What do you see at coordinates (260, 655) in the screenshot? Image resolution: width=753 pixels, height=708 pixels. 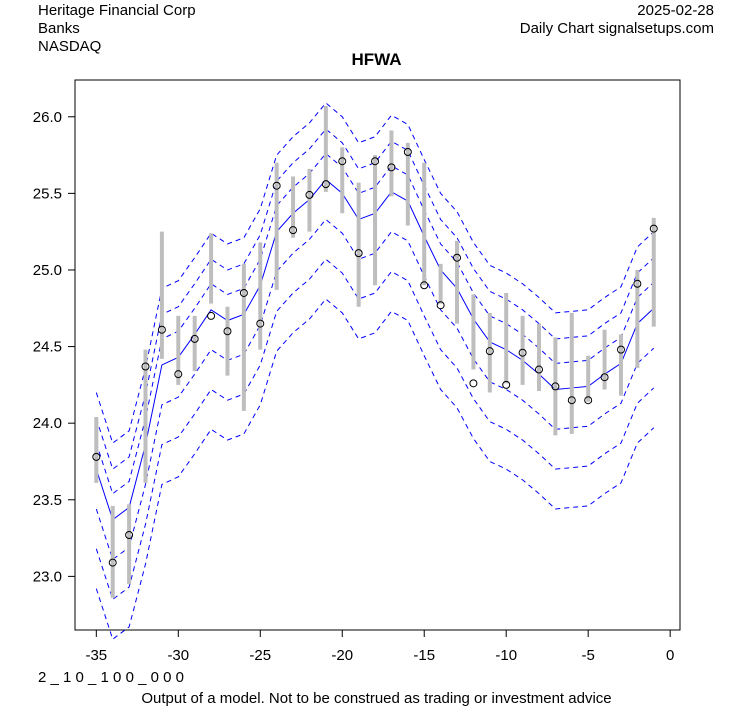 I see `x-tick-label: -25` at bounding box center [260, 655].